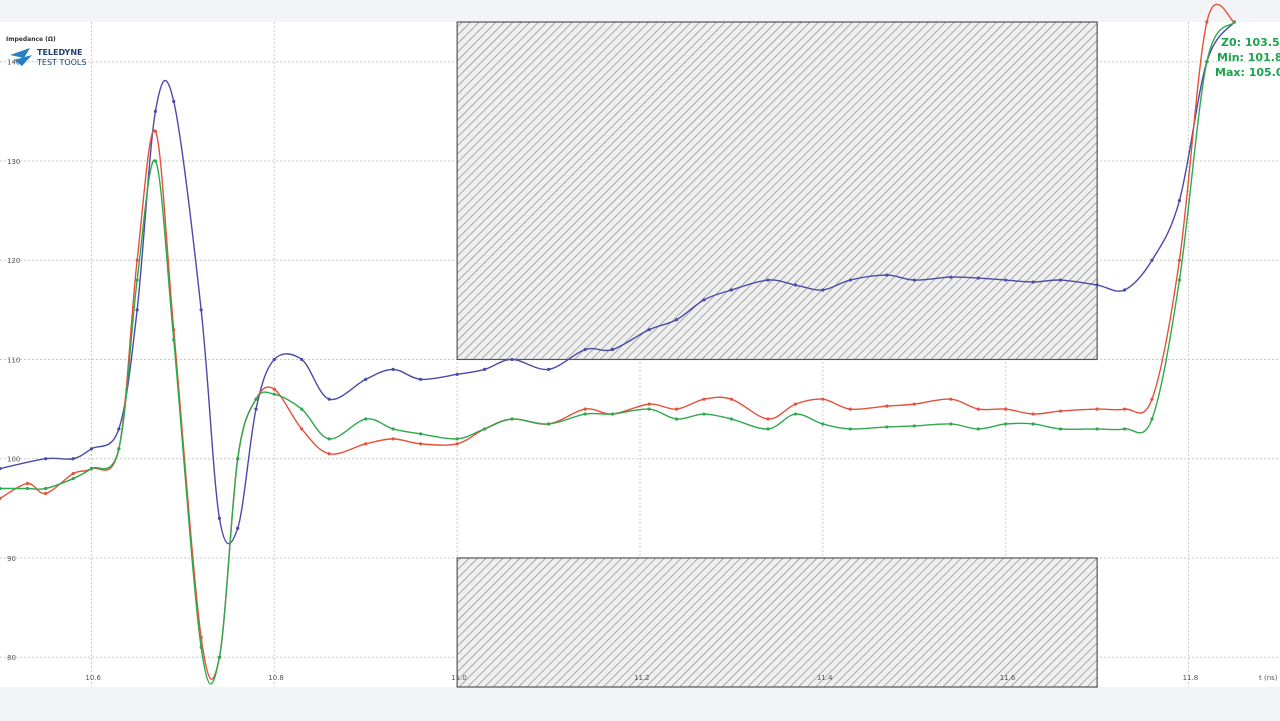 The width and height of the screenshot is (1280, 721). I want to click on x-tick-label: 10.8, so click(276, 678).